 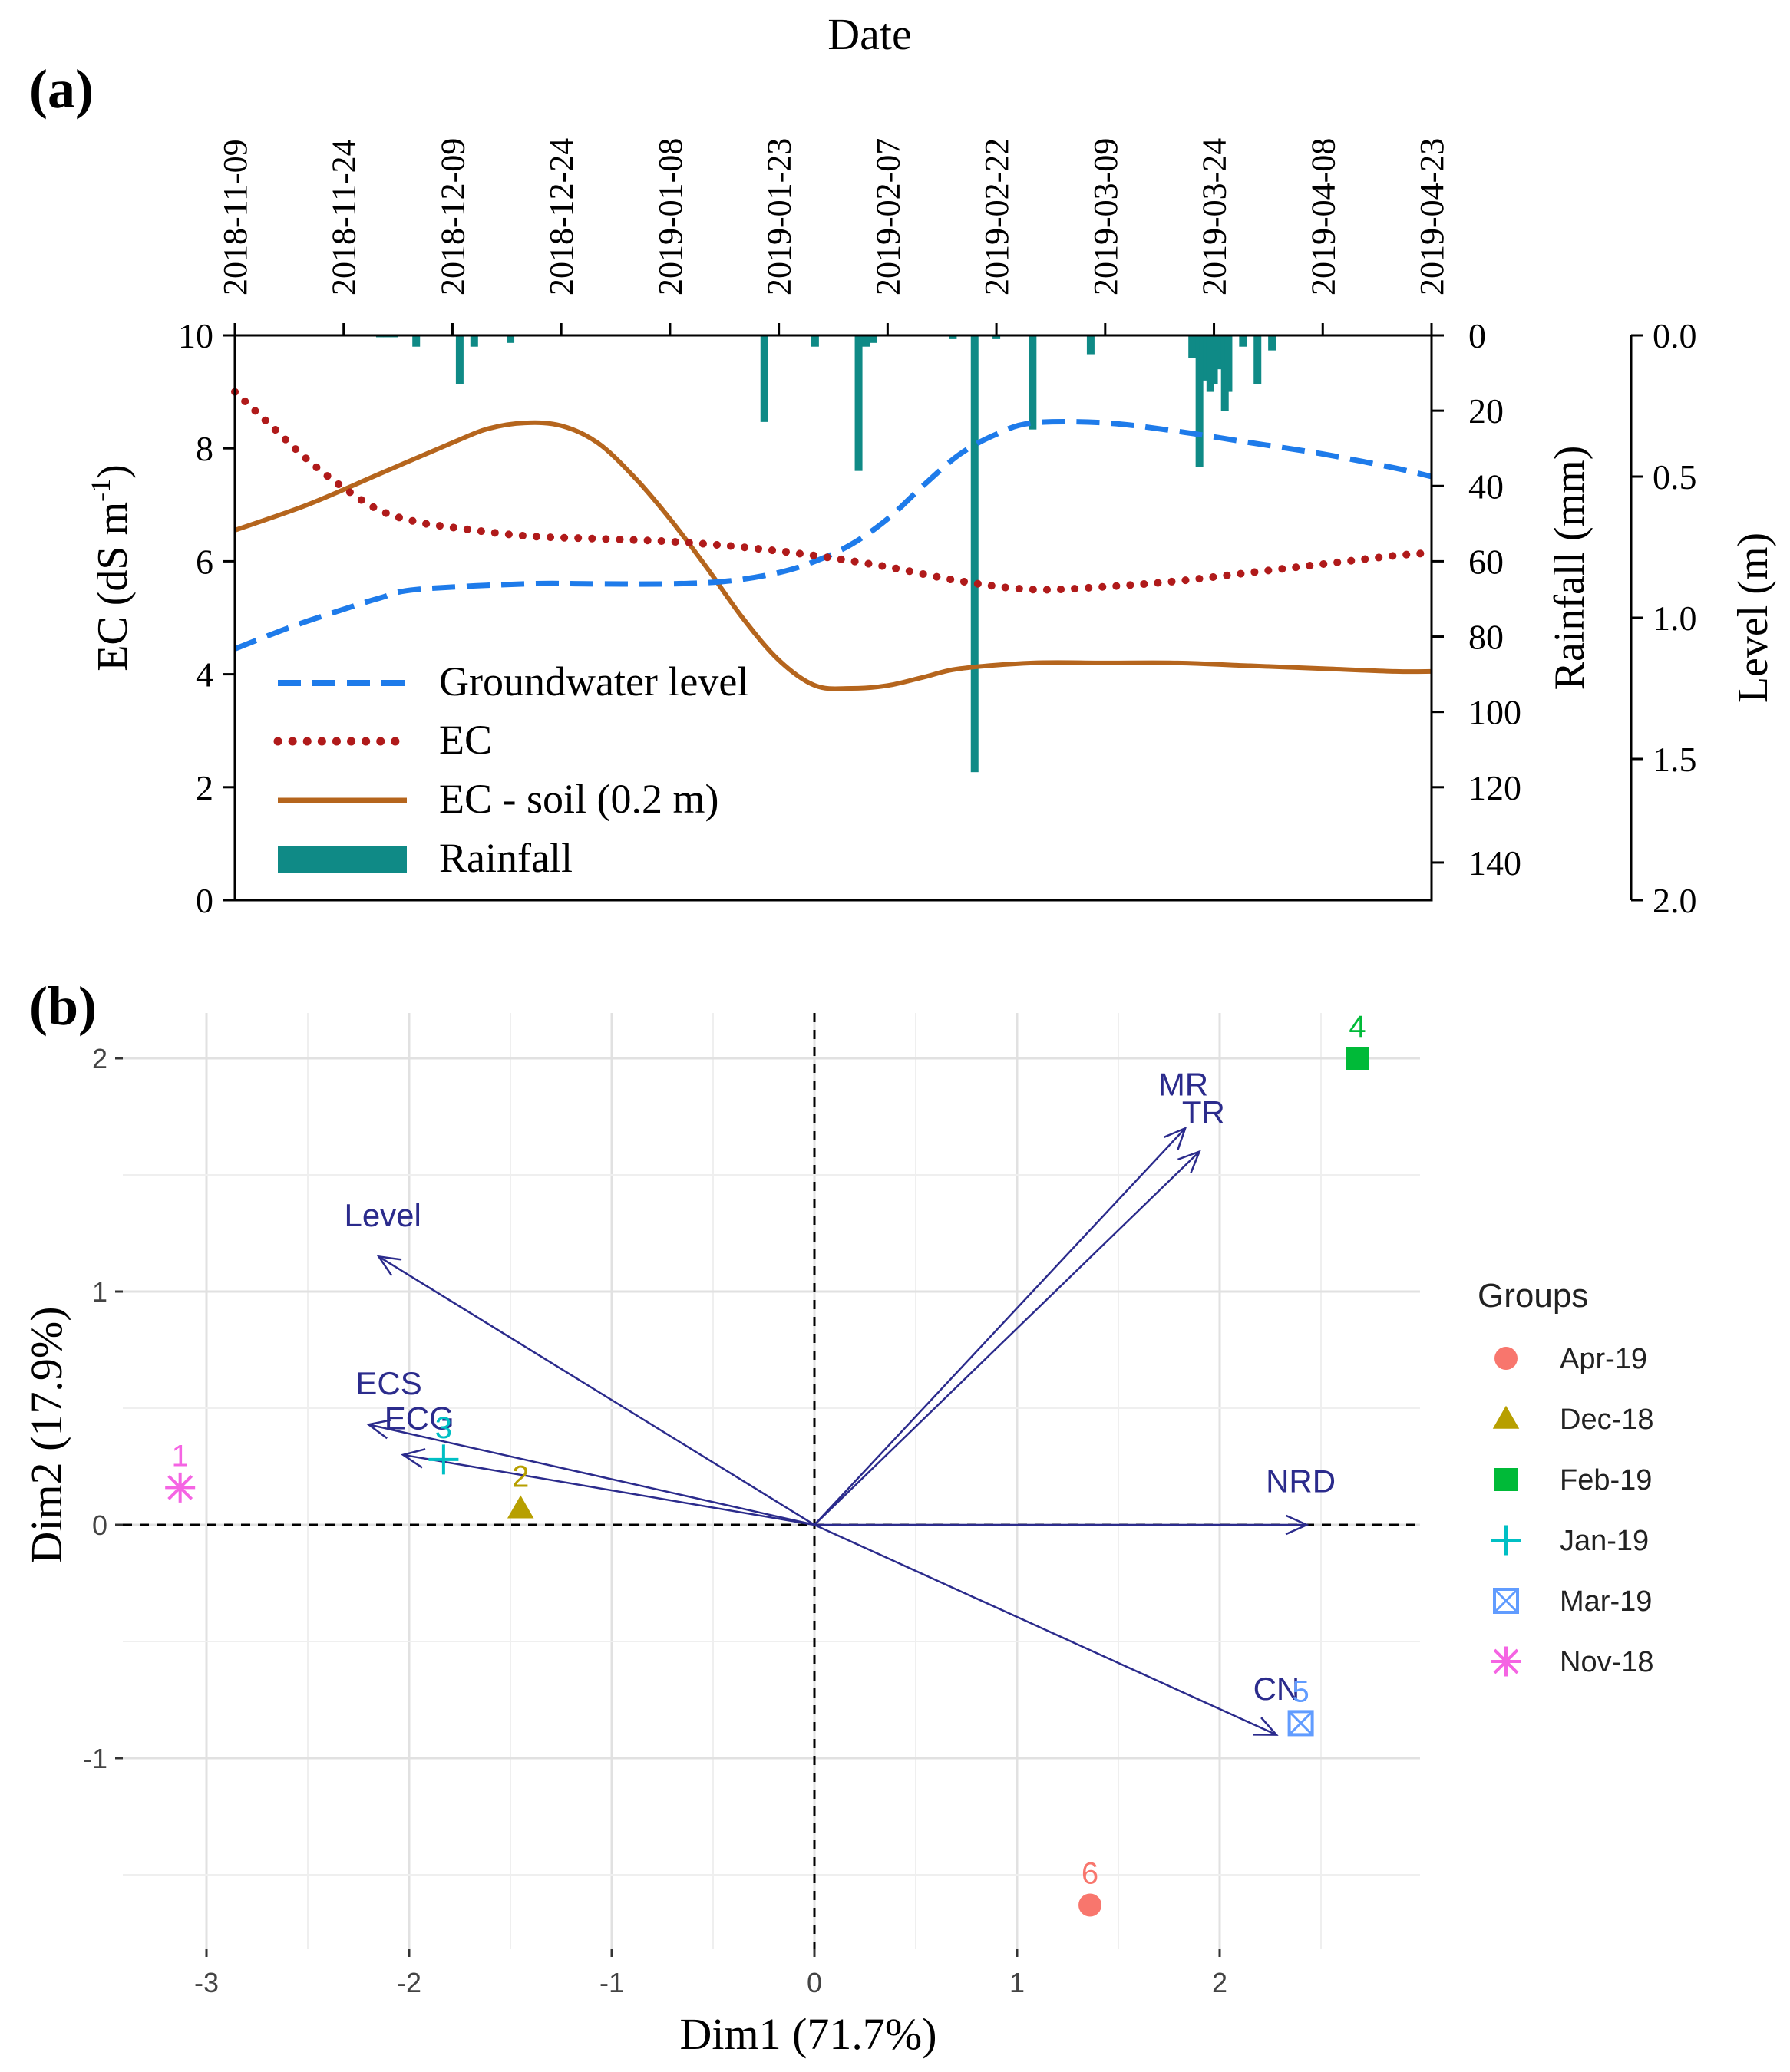 I want to click on ec-line, so click(x=833, y=491).